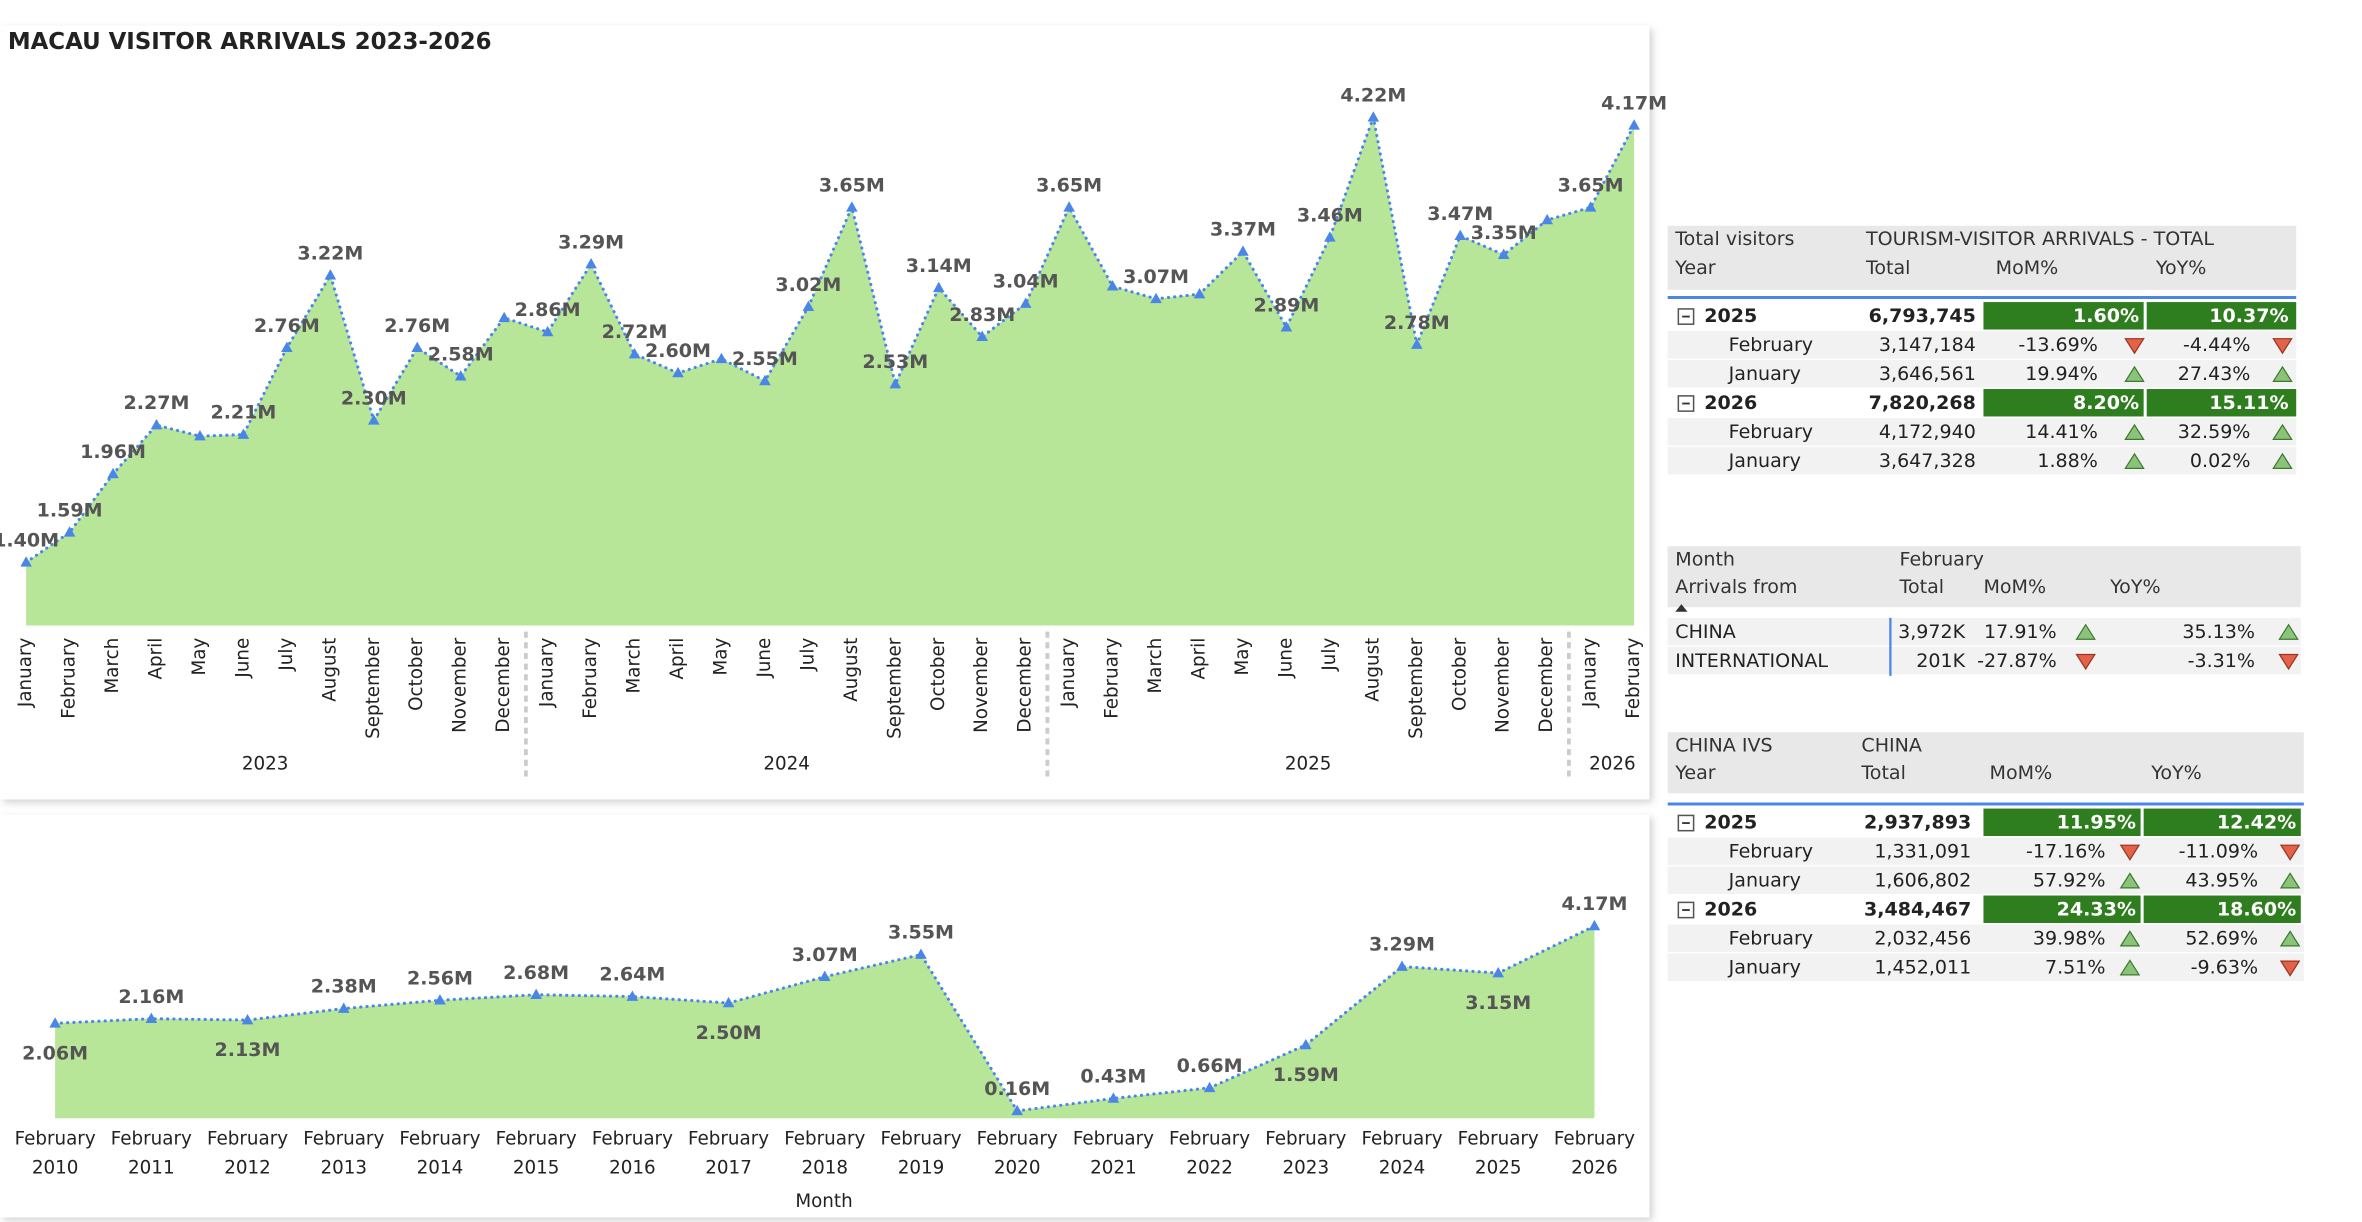 This screenshot has width=2362, height=1222. I want to click on data-label: 1.40M, so click(29, 541).